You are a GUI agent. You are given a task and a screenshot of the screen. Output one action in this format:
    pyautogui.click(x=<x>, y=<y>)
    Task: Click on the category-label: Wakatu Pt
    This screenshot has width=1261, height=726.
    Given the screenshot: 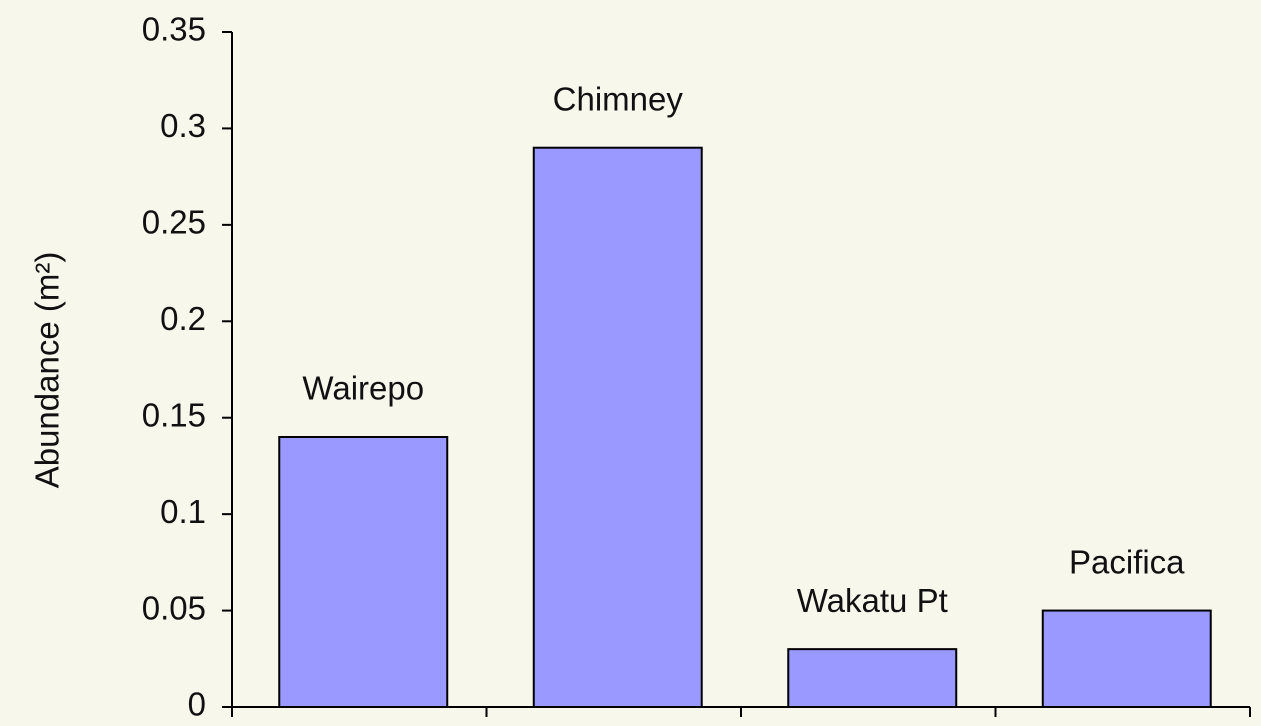 What is the action you would take?
    pyautogui.click(x=872, y=600)
    